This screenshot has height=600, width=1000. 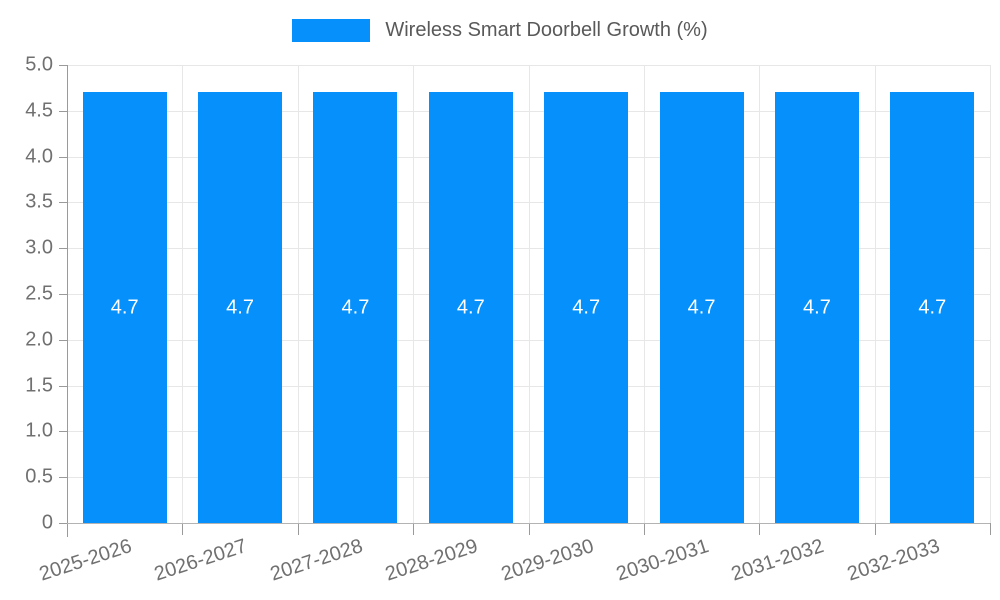 What do you see at coordinates (39, 201) in the screenshot?
I see `y-tick-label: 3.5` at bounding box center [39, 201].